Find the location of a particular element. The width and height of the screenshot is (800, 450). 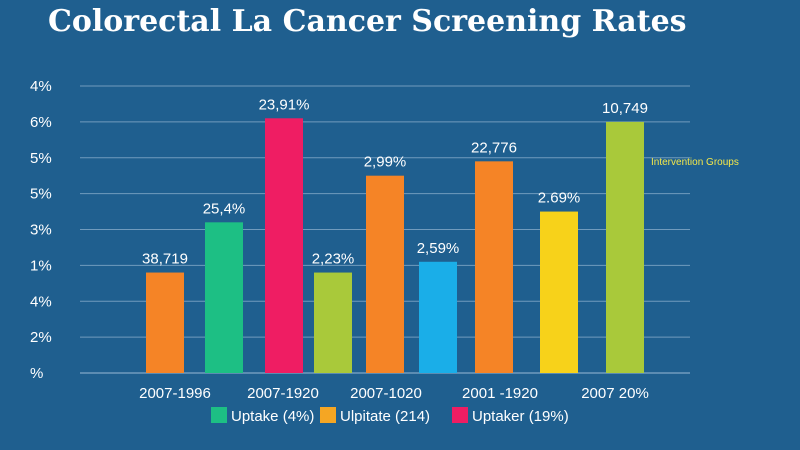

x-tick-label: 2007 20% is located at coordinates (615, 393).